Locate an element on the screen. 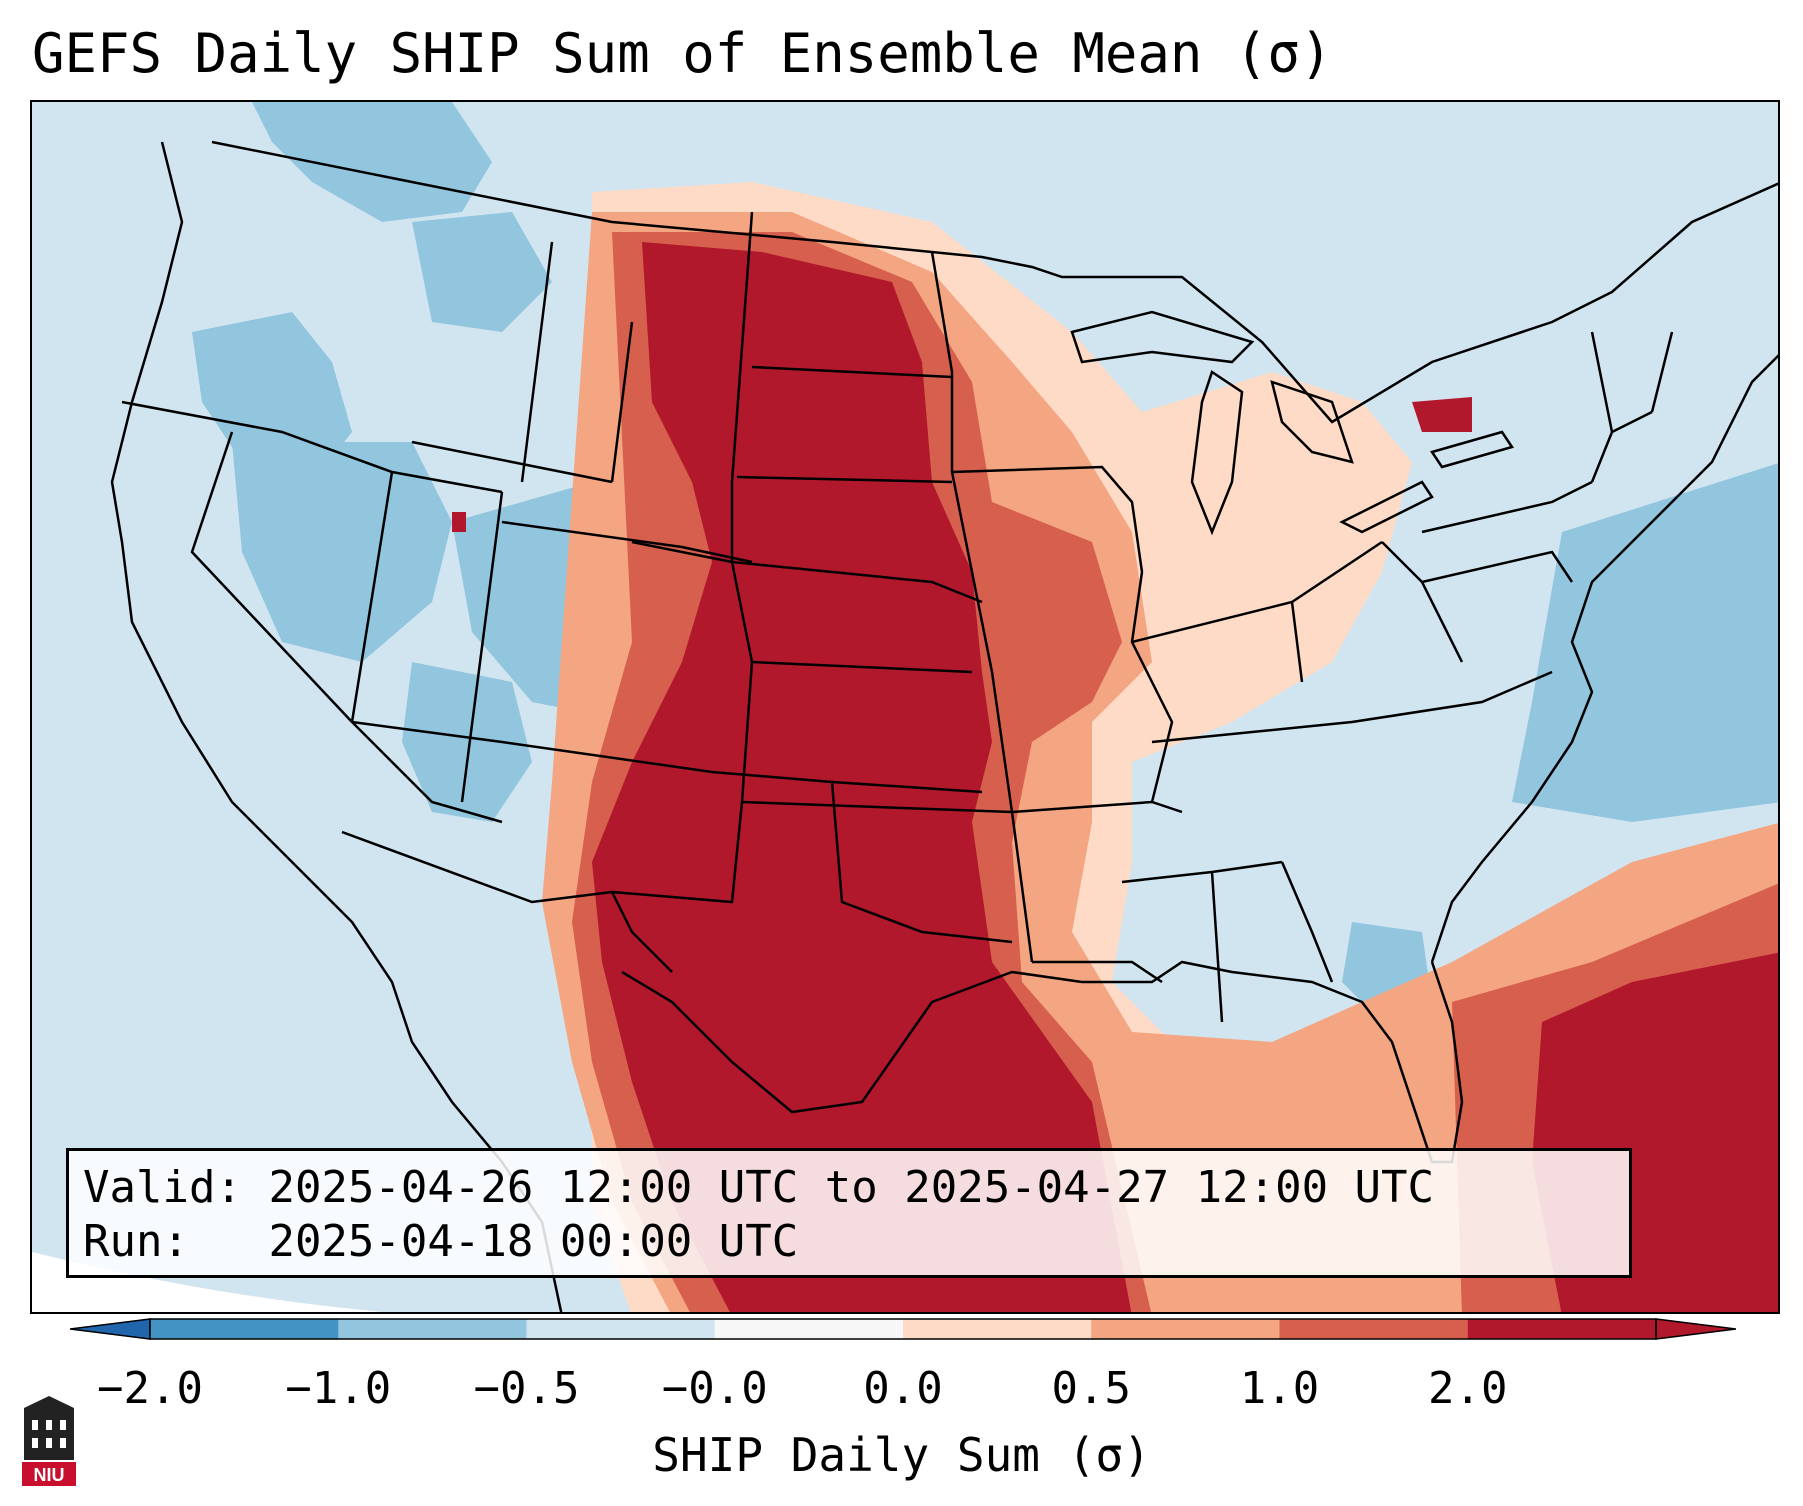 This screenshot has height=1506, width=1803. colorbar-tick-label: −0.5 is located at coordinates (526, 1388).